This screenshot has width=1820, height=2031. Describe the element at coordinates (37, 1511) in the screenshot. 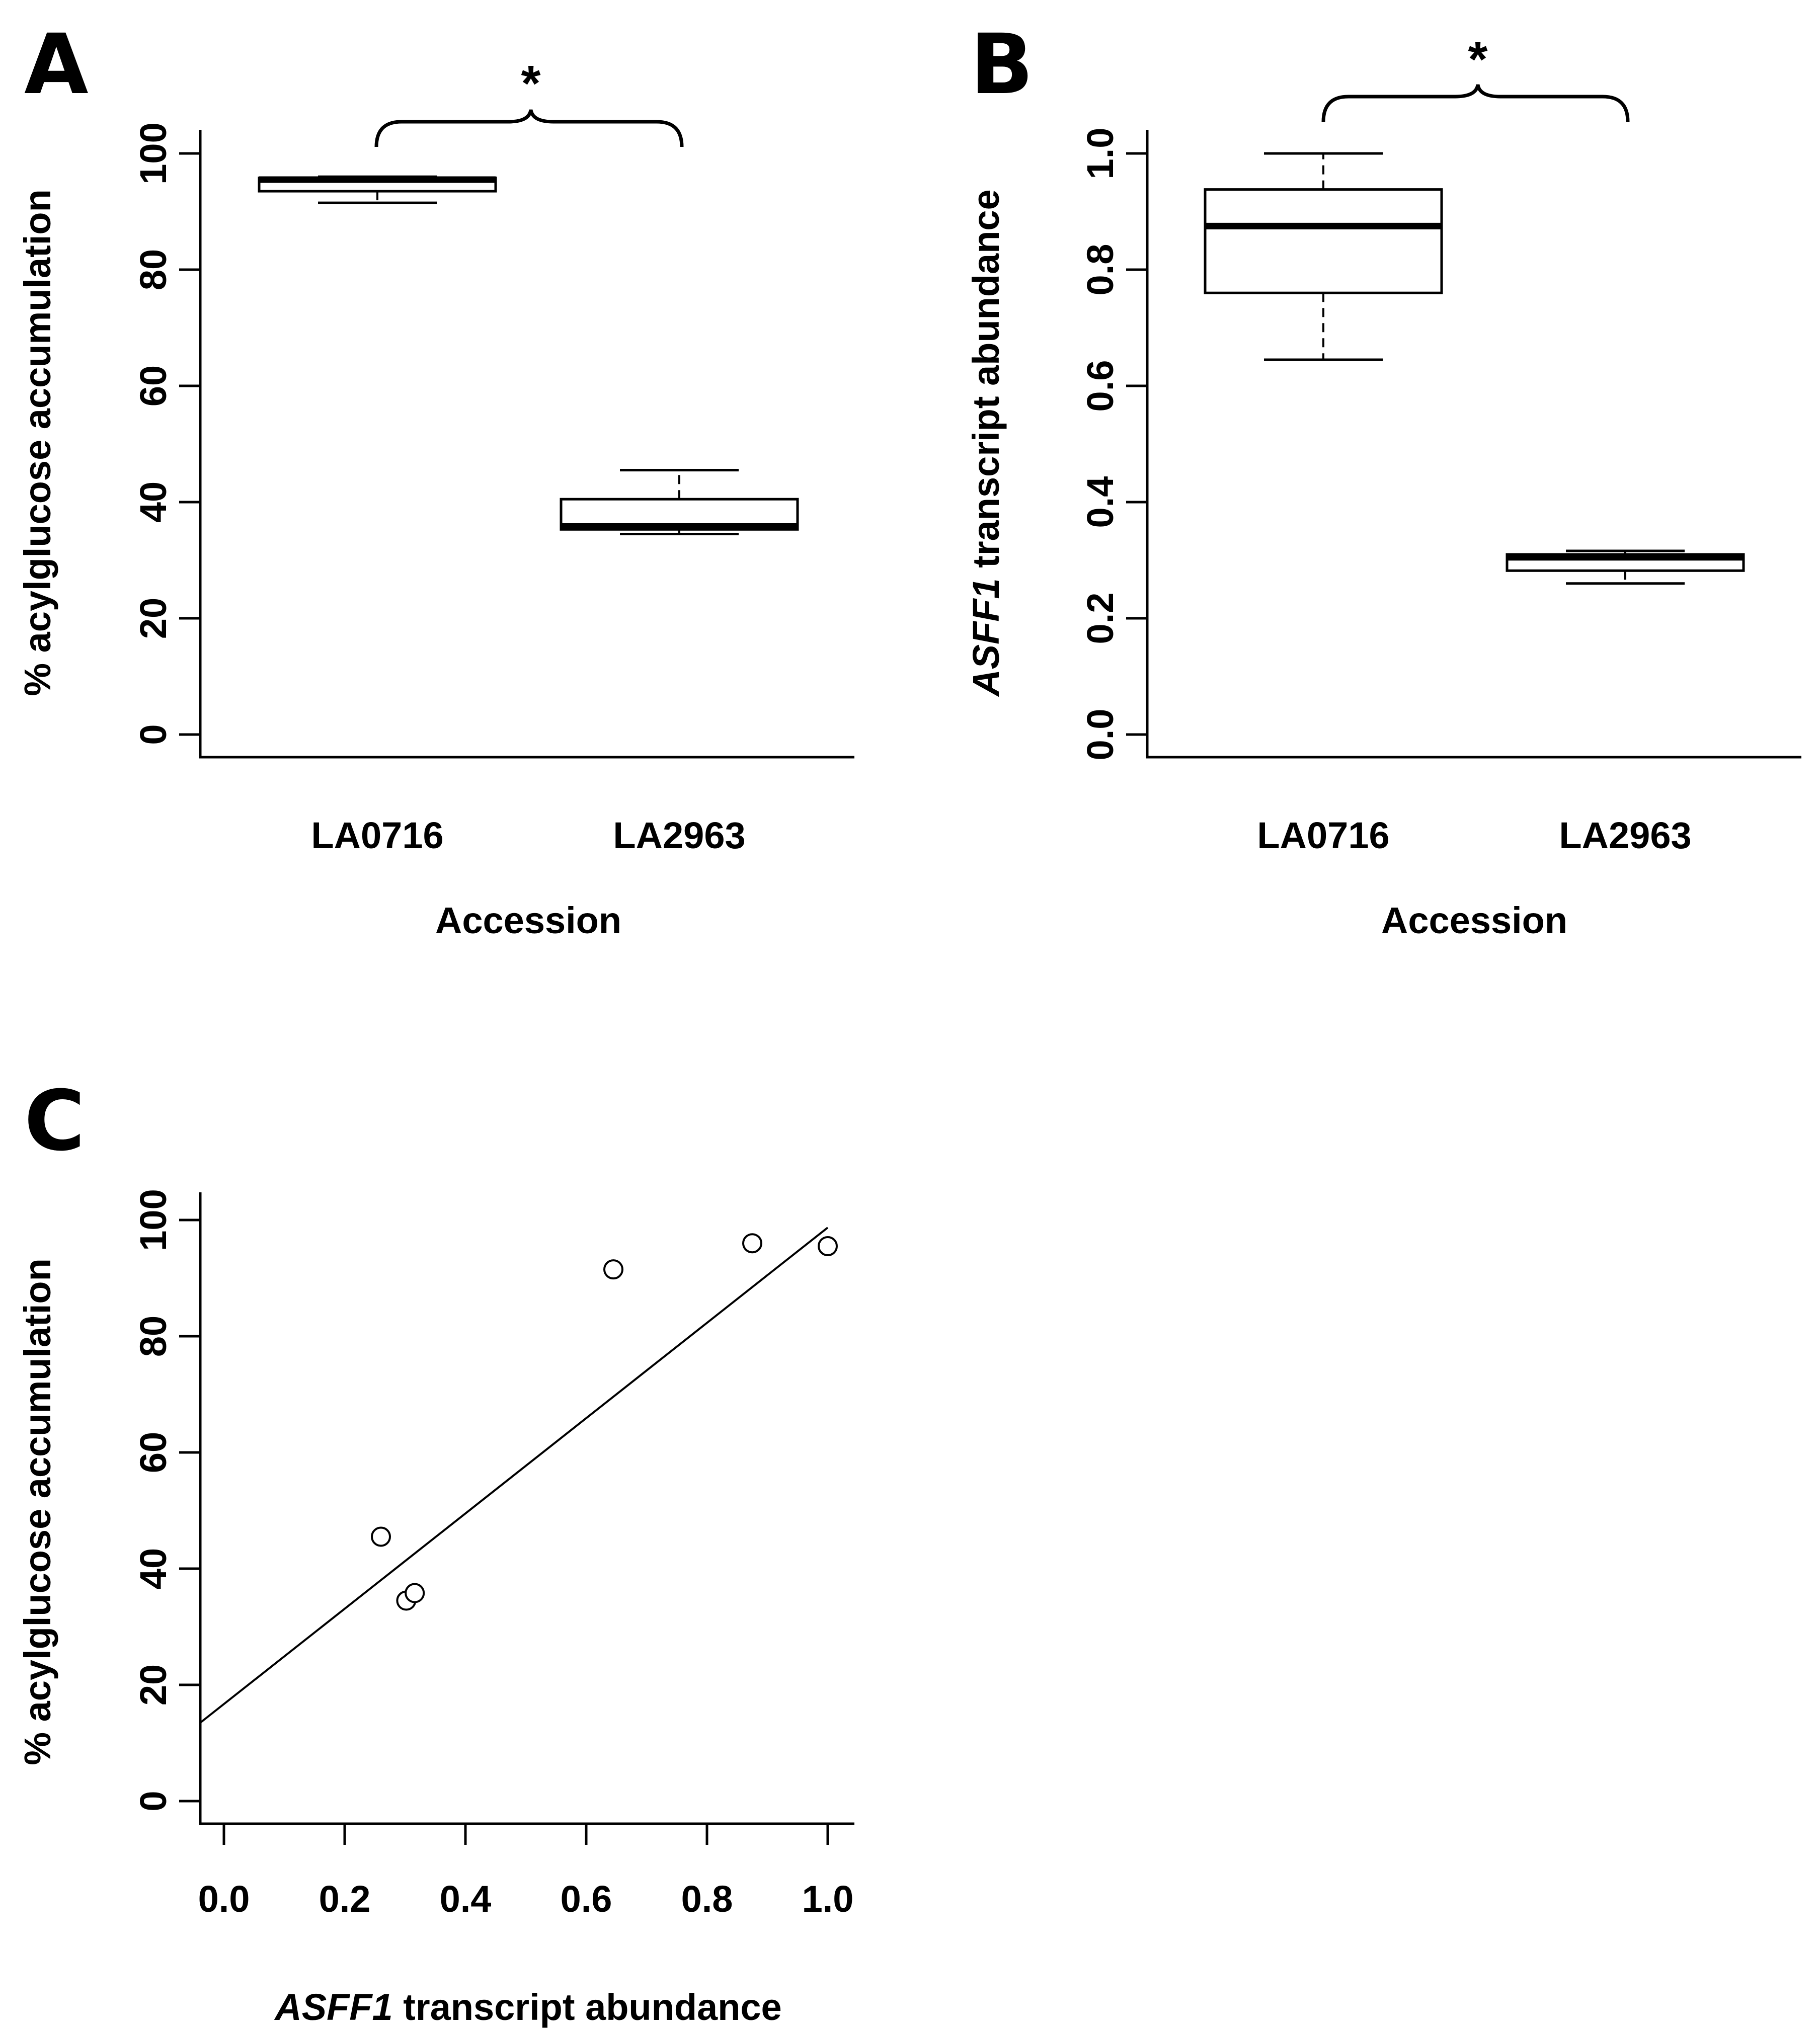

I see `panel-c-y-axis-label: % acylglucose accumulation` at that location.